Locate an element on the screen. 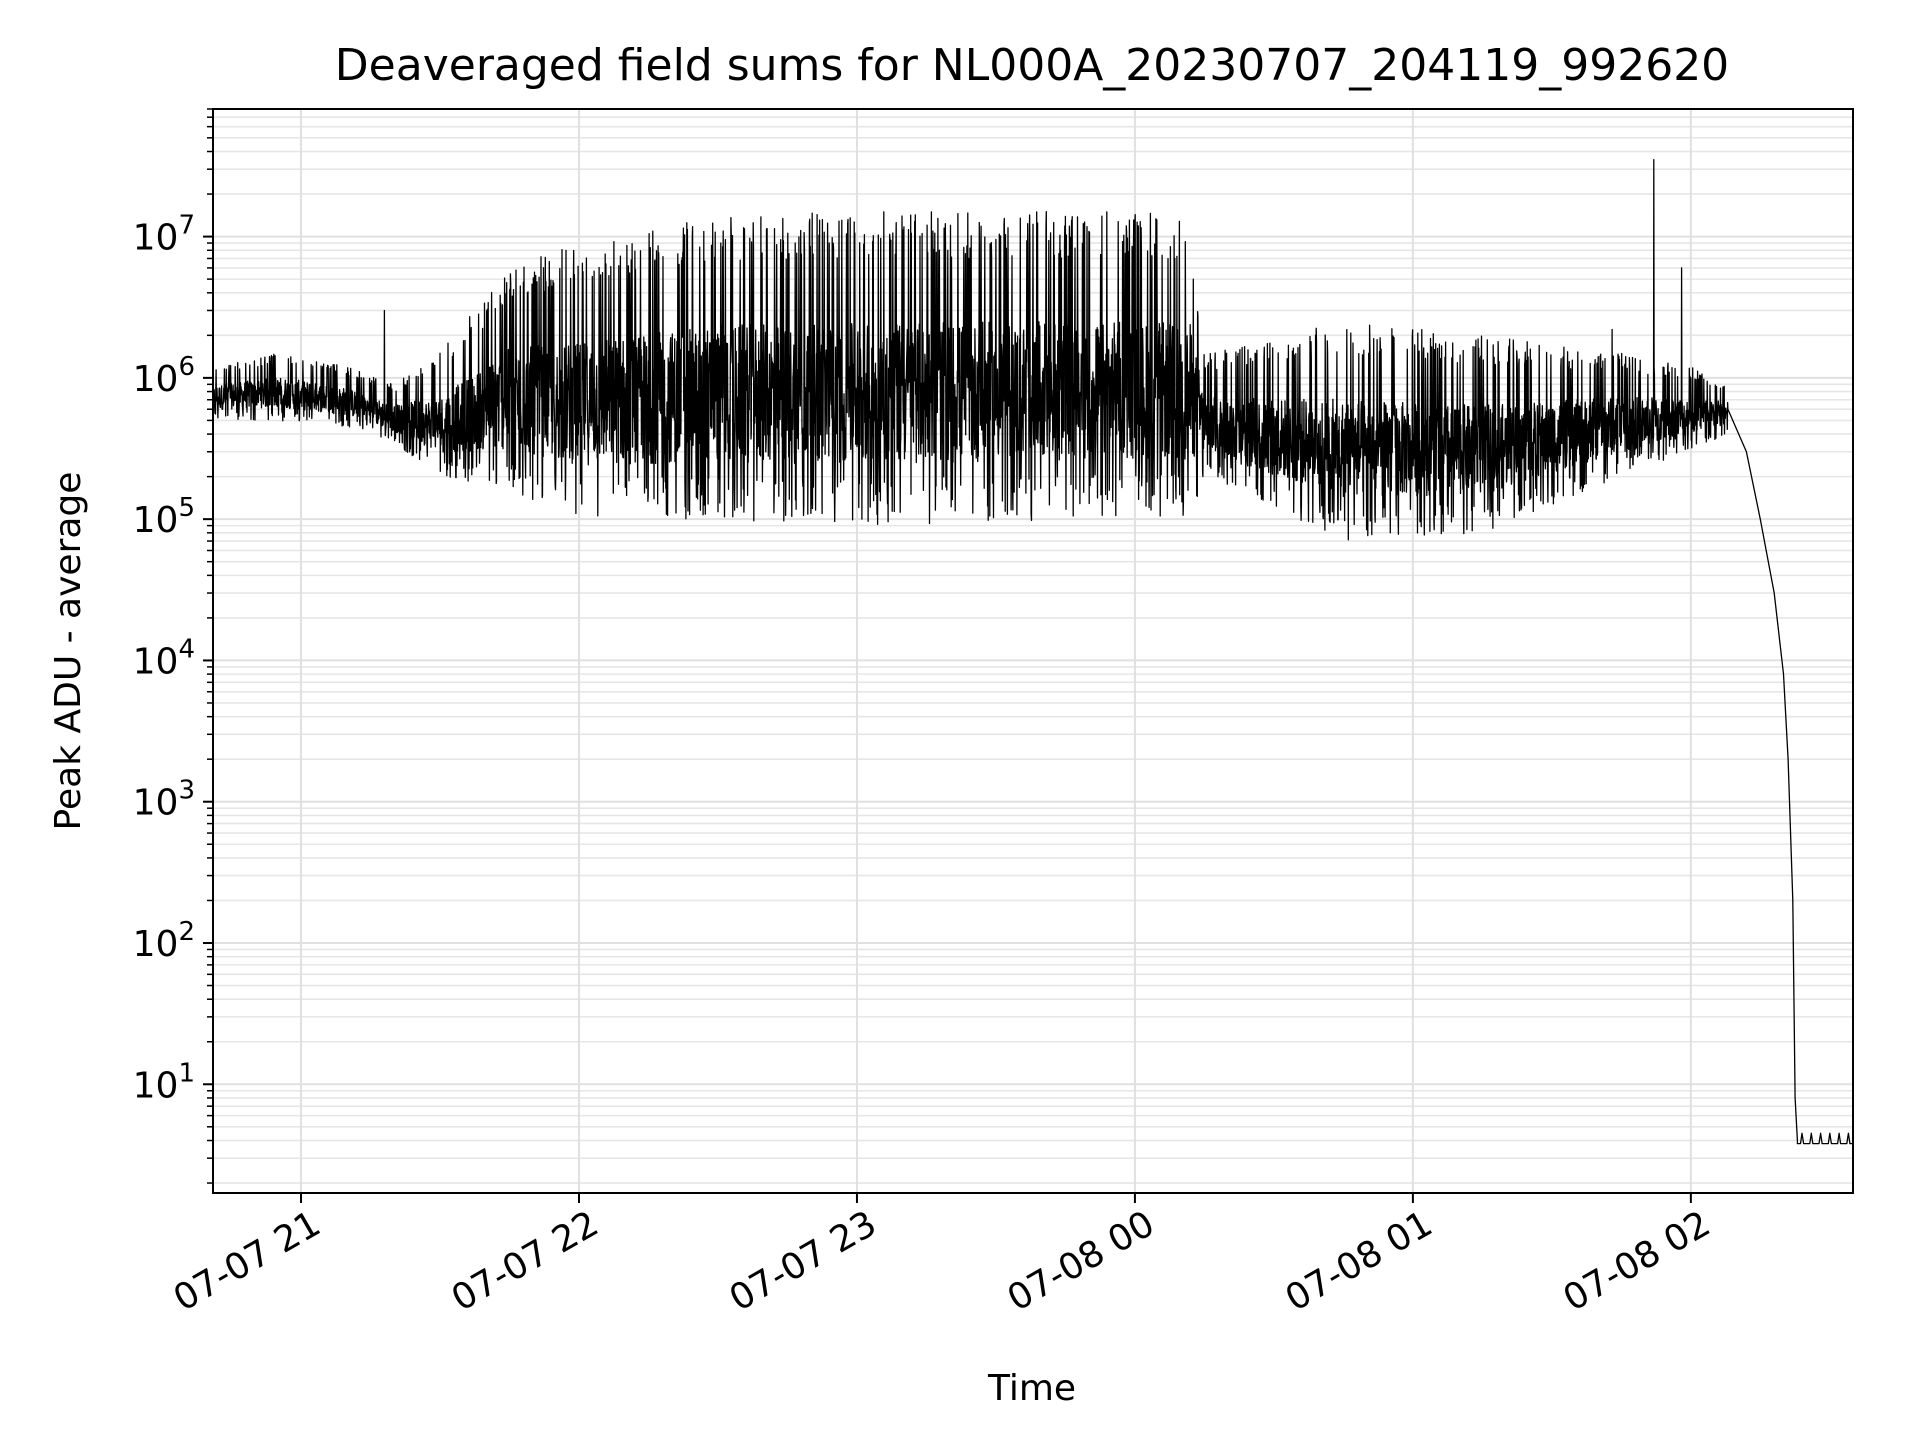 The image size is (1920, 1440). y-tick-label: 10⁶ is located at coordinates (164, 376).